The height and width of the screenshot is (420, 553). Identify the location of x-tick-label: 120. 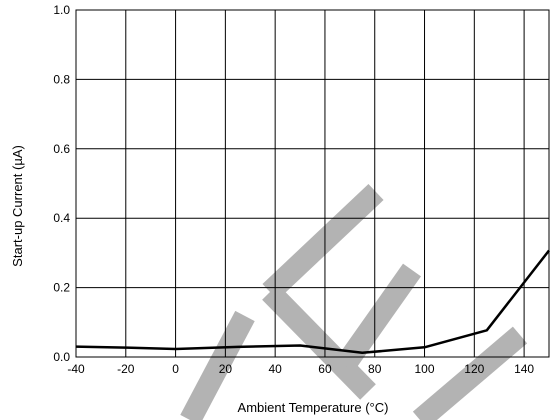
(474, 369).